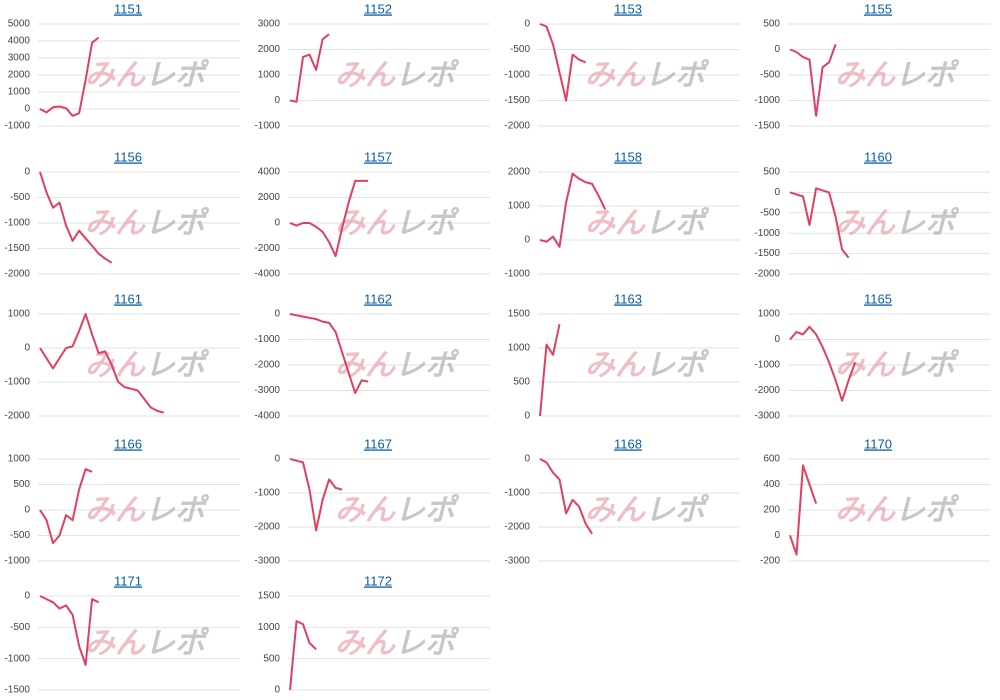 The width and height of the screenshot is (1000, 700). I want to click on y-tick-label: 400, so click(771, 484).